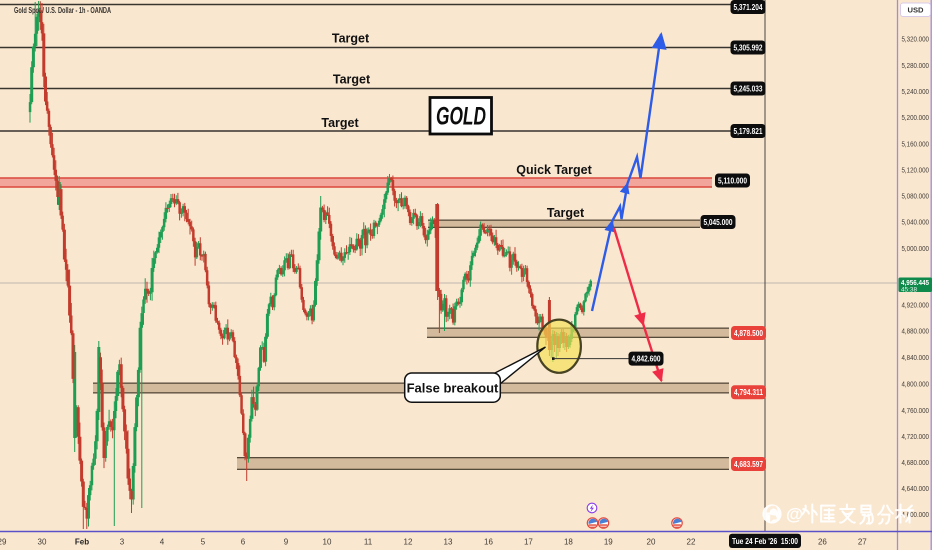 The image size is (932, 550). What do you see at coordinates (162, 542) in the screenshot?
I see `svg-text: 4` at bounding box center [162, 542].